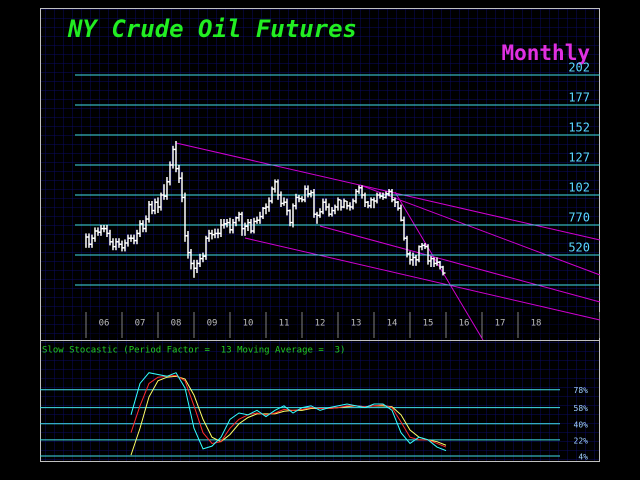  Describe the element at coordinates (581, 390) in the screenshot. I see `y-tick-label: 78%` at that location.